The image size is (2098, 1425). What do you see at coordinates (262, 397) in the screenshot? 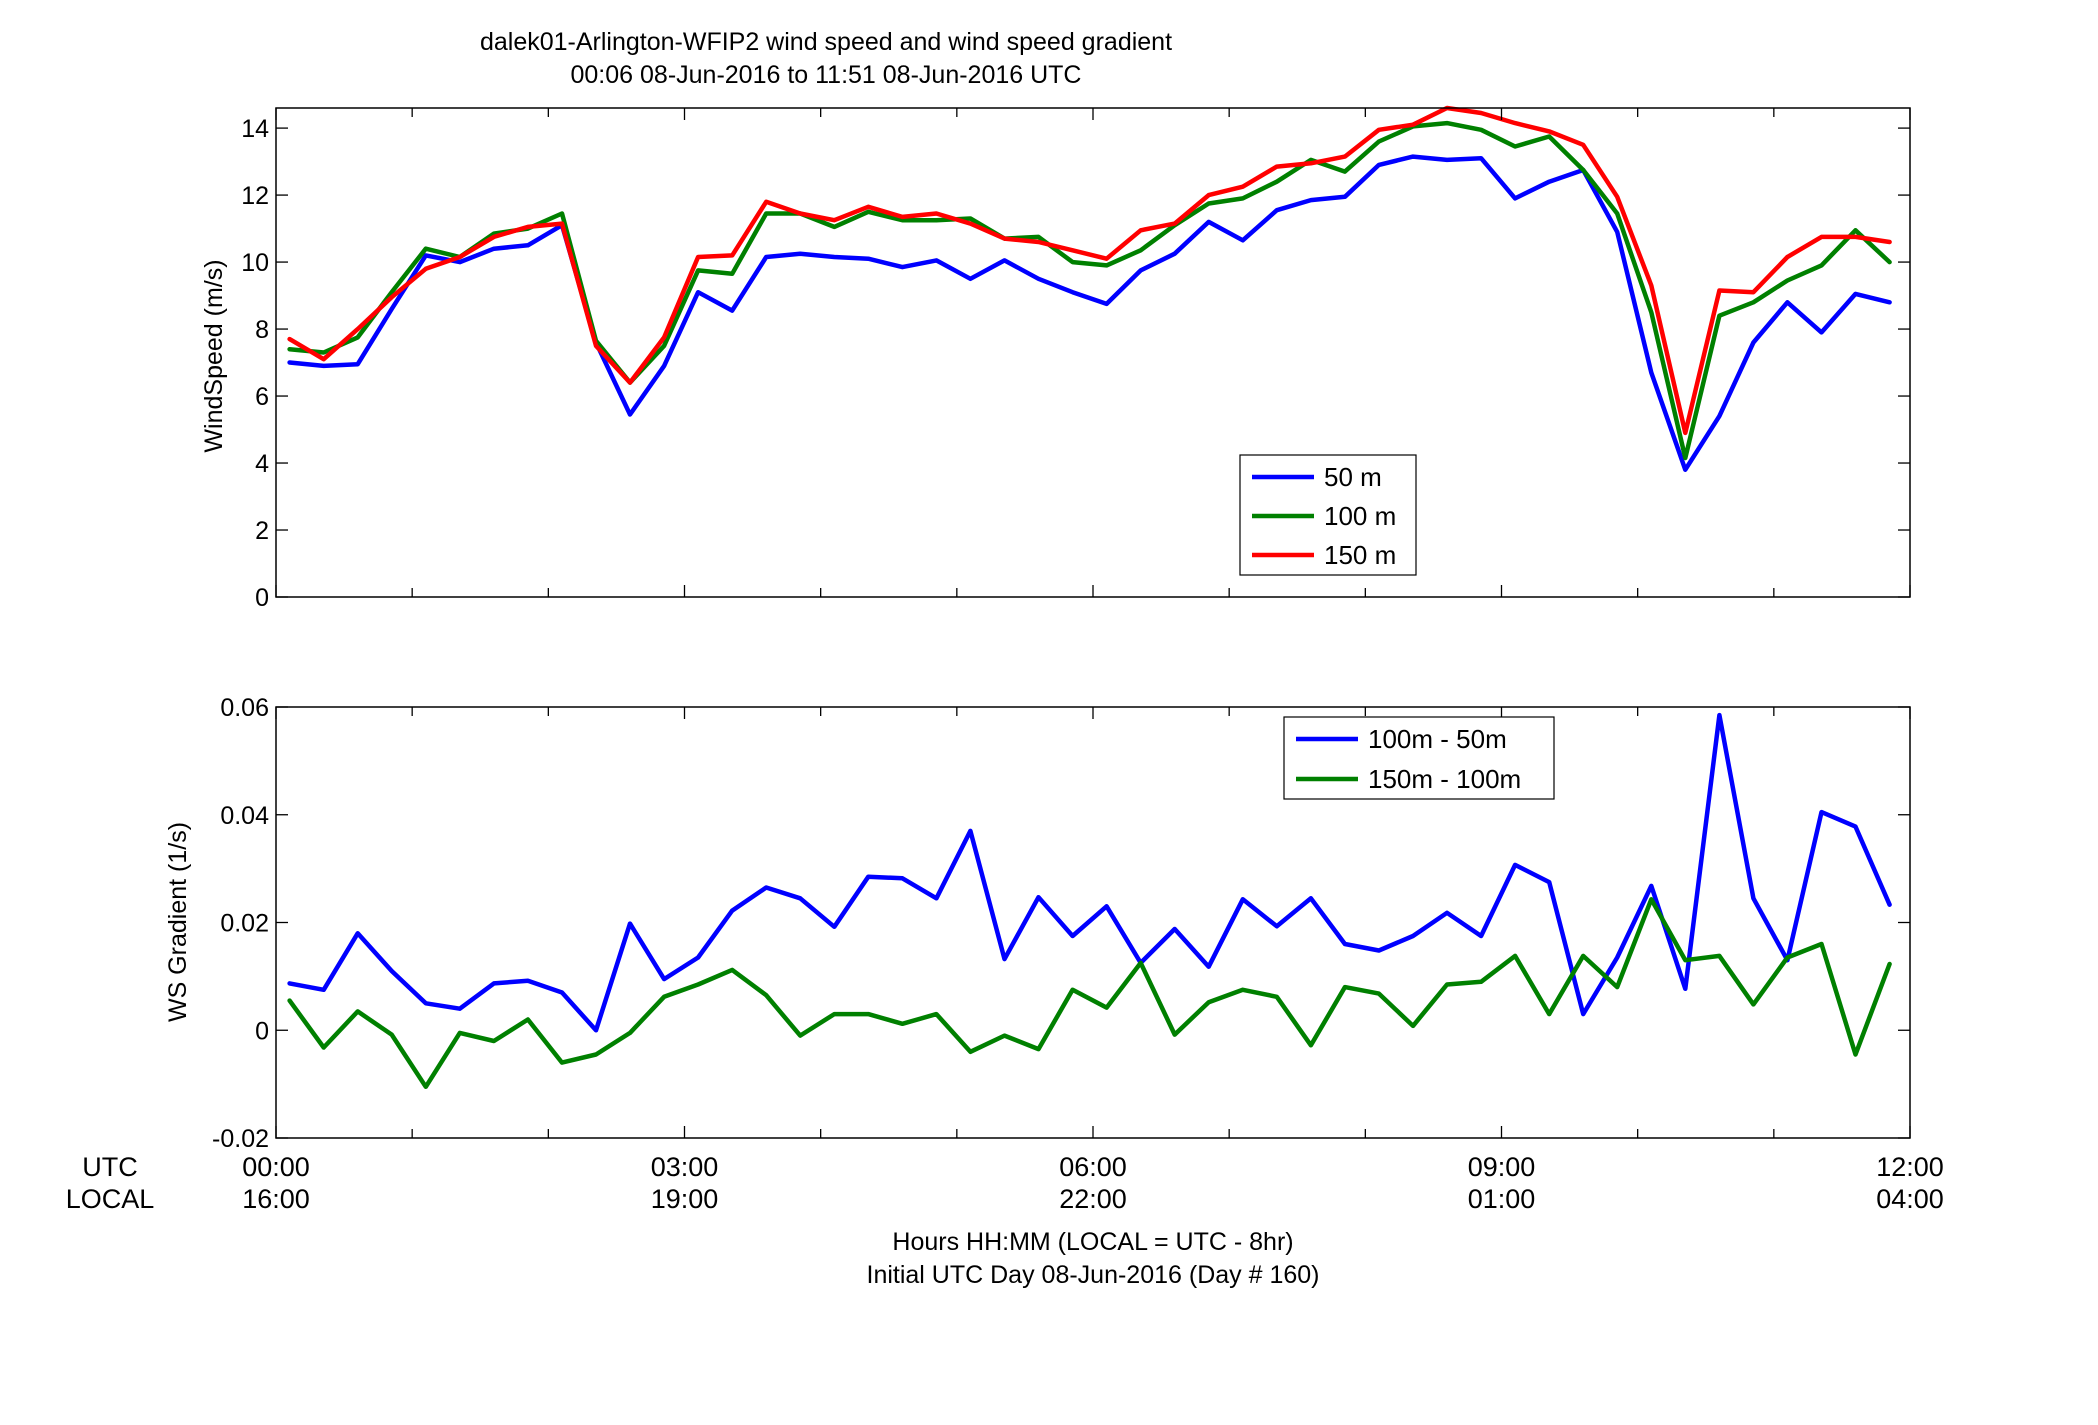
I see `windspeed-ytick-label: 6` at bounding box center [262, 397].